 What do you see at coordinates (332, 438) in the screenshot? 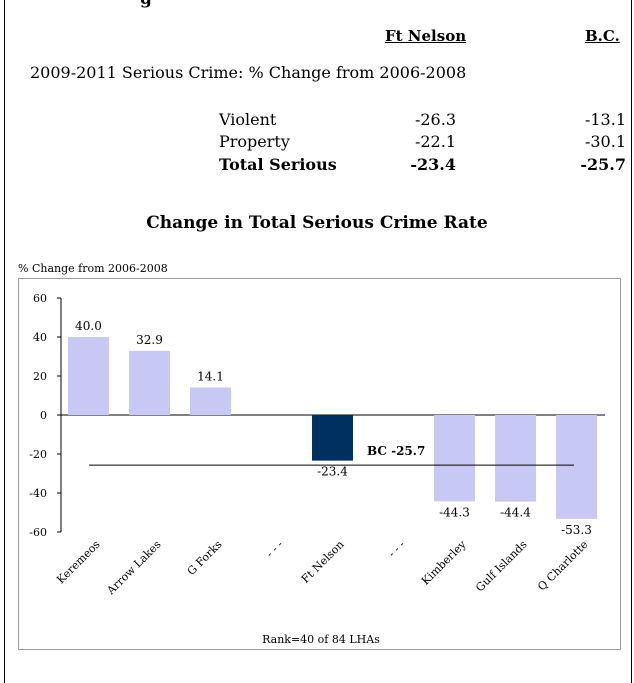
I see `bar-ft-nelson` at bounding box center [332, 438].